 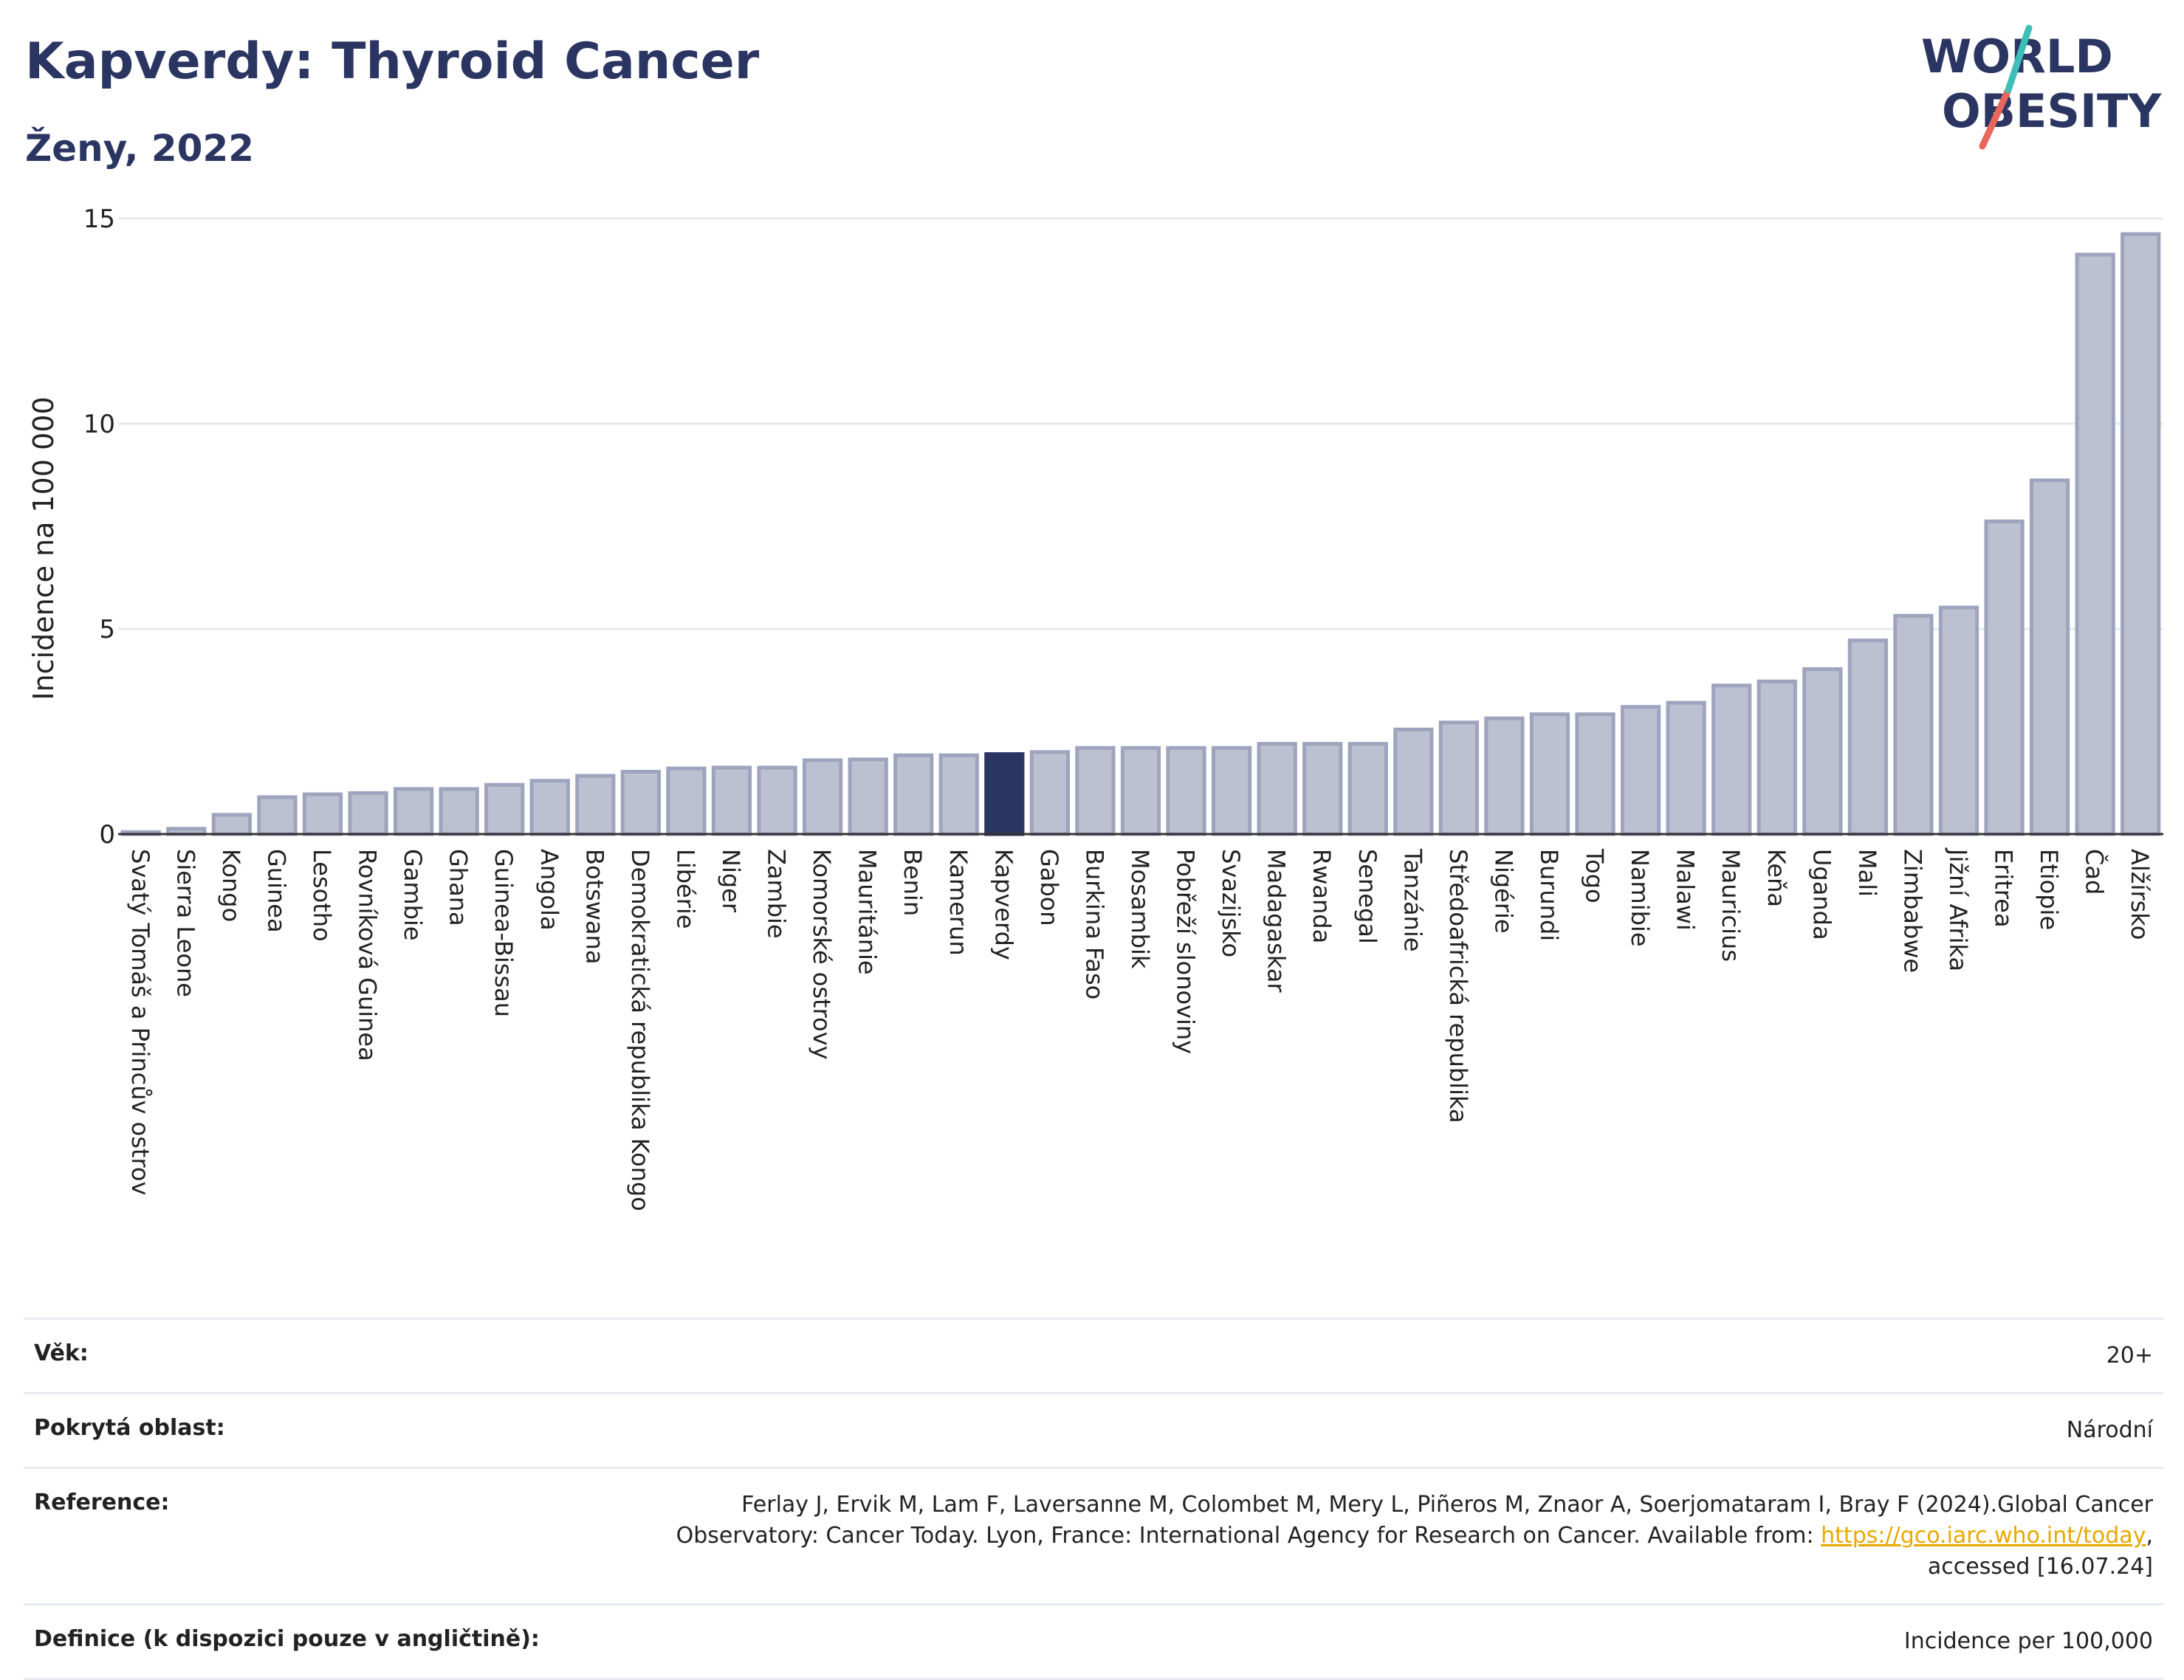 I want to click on x-tick-label: Ghana, so click(x=459, y=888).